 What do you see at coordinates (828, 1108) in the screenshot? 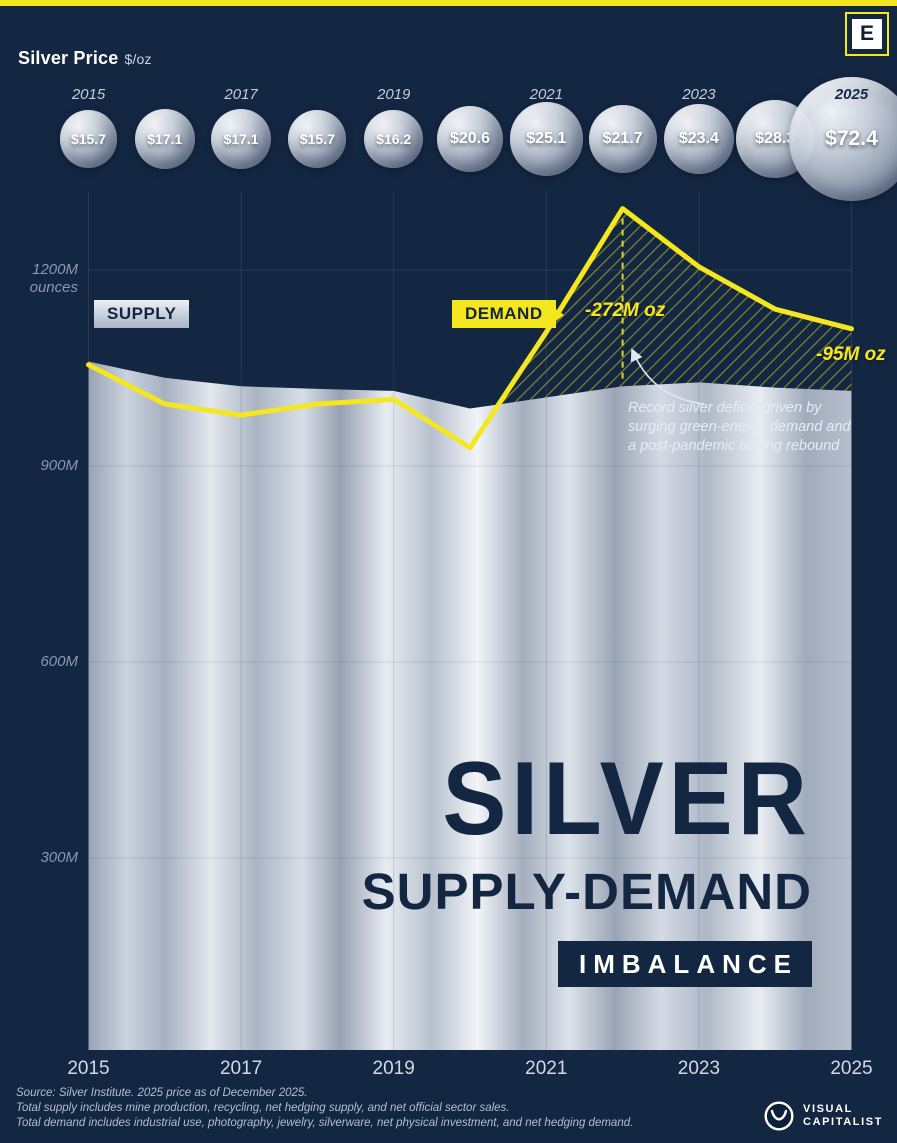
I see `vc-logo-text-line1: VISUAL` at bounding box center [828, 1108].